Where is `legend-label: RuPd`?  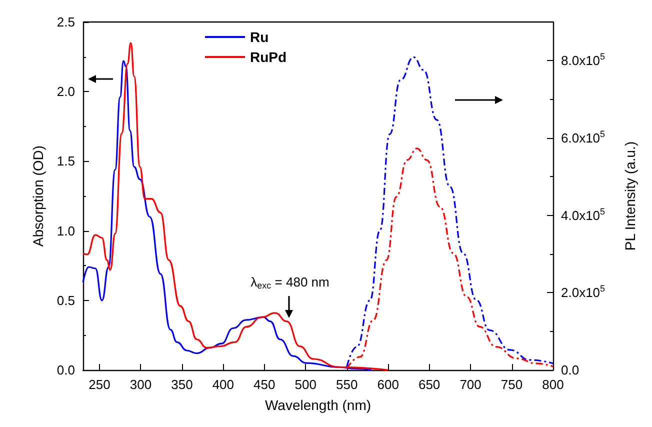
legend-label: RuPd is located at coordinates (268, 57).